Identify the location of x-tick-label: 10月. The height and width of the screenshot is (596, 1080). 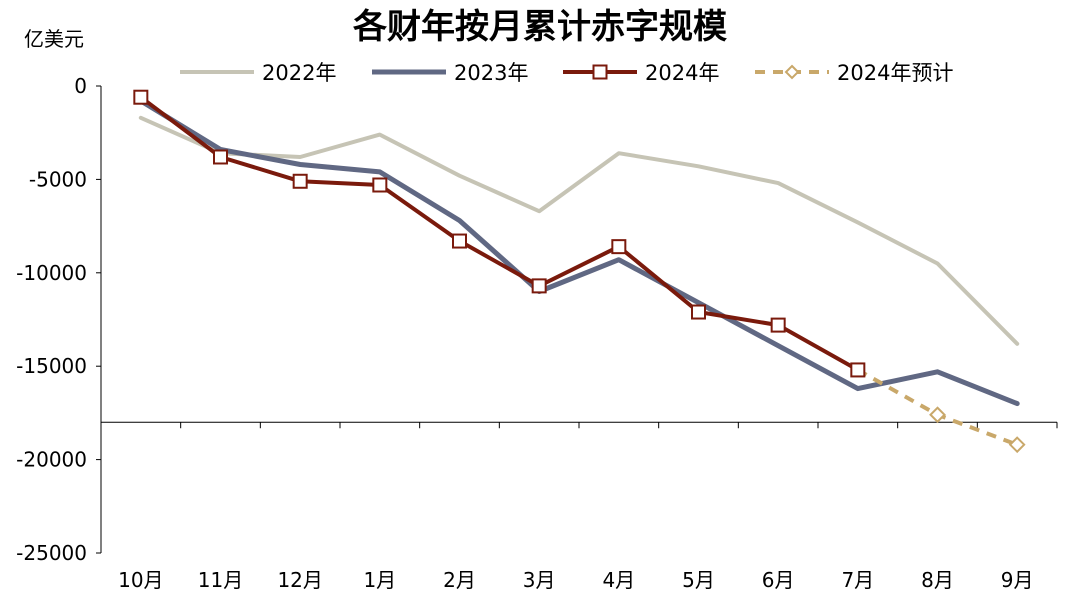
(140, 580).